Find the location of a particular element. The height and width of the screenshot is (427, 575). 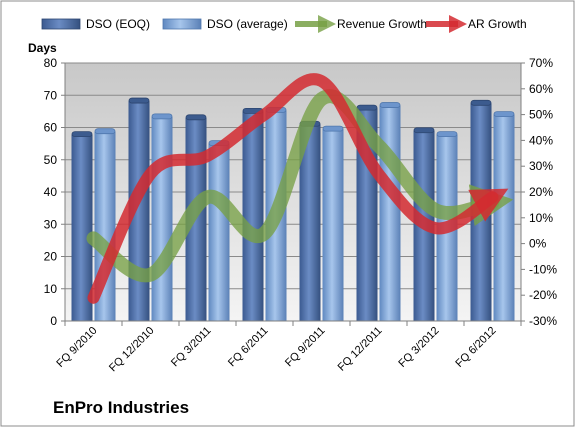

bar-dso-average-fq-3-2011 is located at coordinates (219, 230).